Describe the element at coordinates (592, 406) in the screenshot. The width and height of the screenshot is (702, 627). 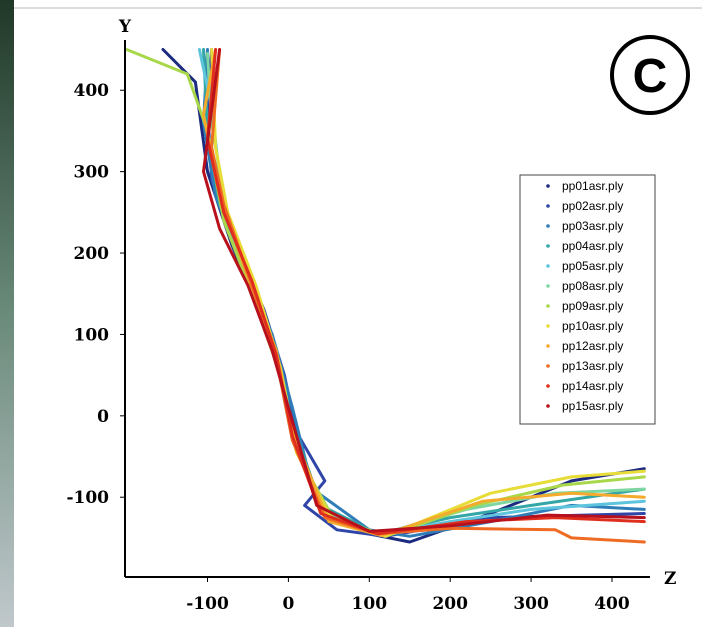
I see `legend-label: pp15asr.ply` at that location.